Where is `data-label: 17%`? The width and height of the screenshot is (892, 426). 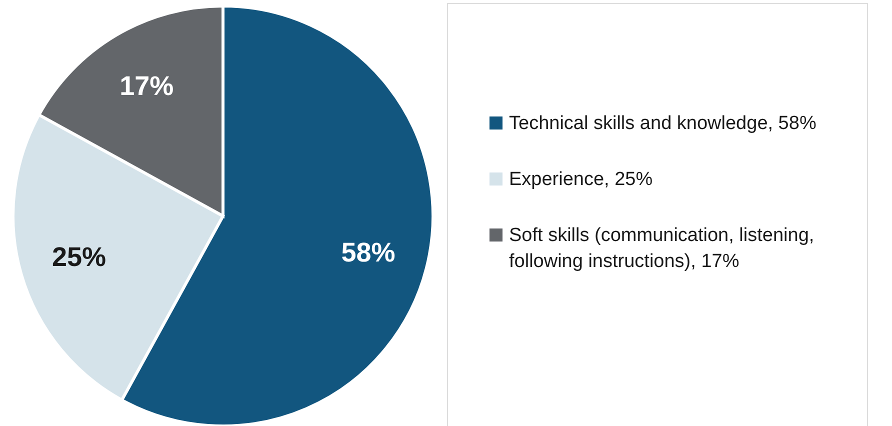 data-label: 17% is located at coordinates (147, 85).